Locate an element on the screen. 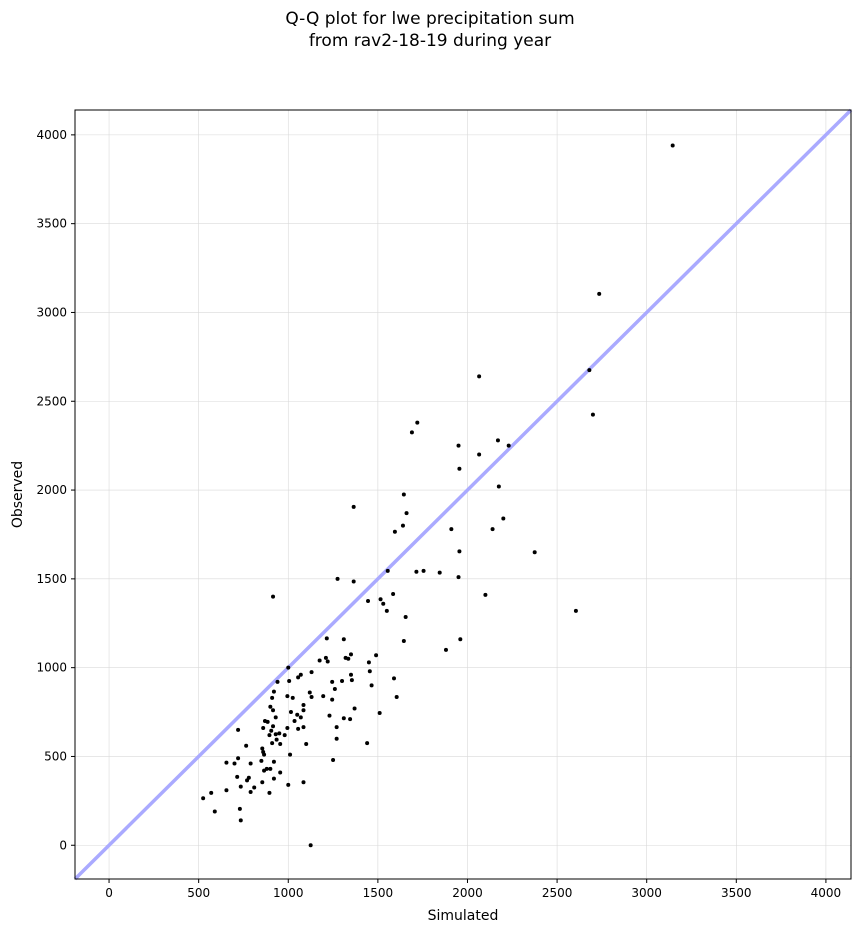 The width and height of the screenshot is (860, 934). y-tick-label: 1000 is located at coordinates (51, 668).